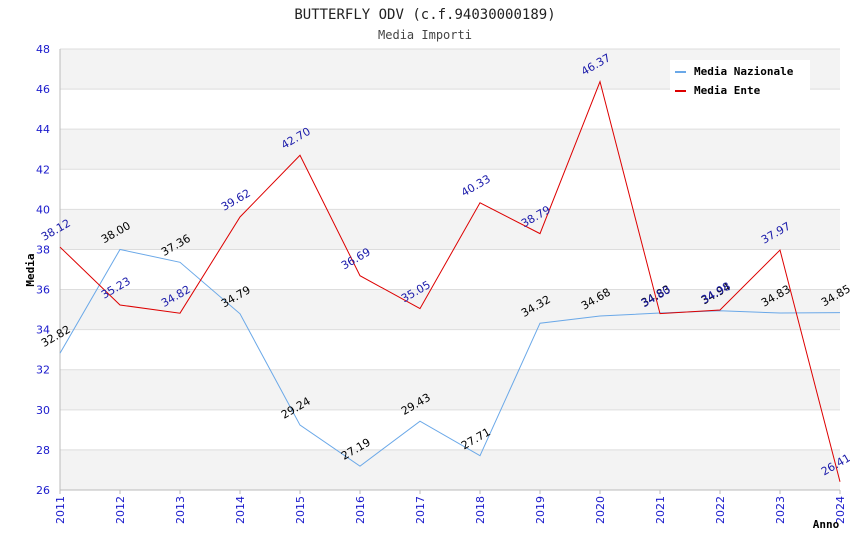  Describe the element at coordinates (476, 438) in the screenshot. I see `data-label: 27.71` at that location.